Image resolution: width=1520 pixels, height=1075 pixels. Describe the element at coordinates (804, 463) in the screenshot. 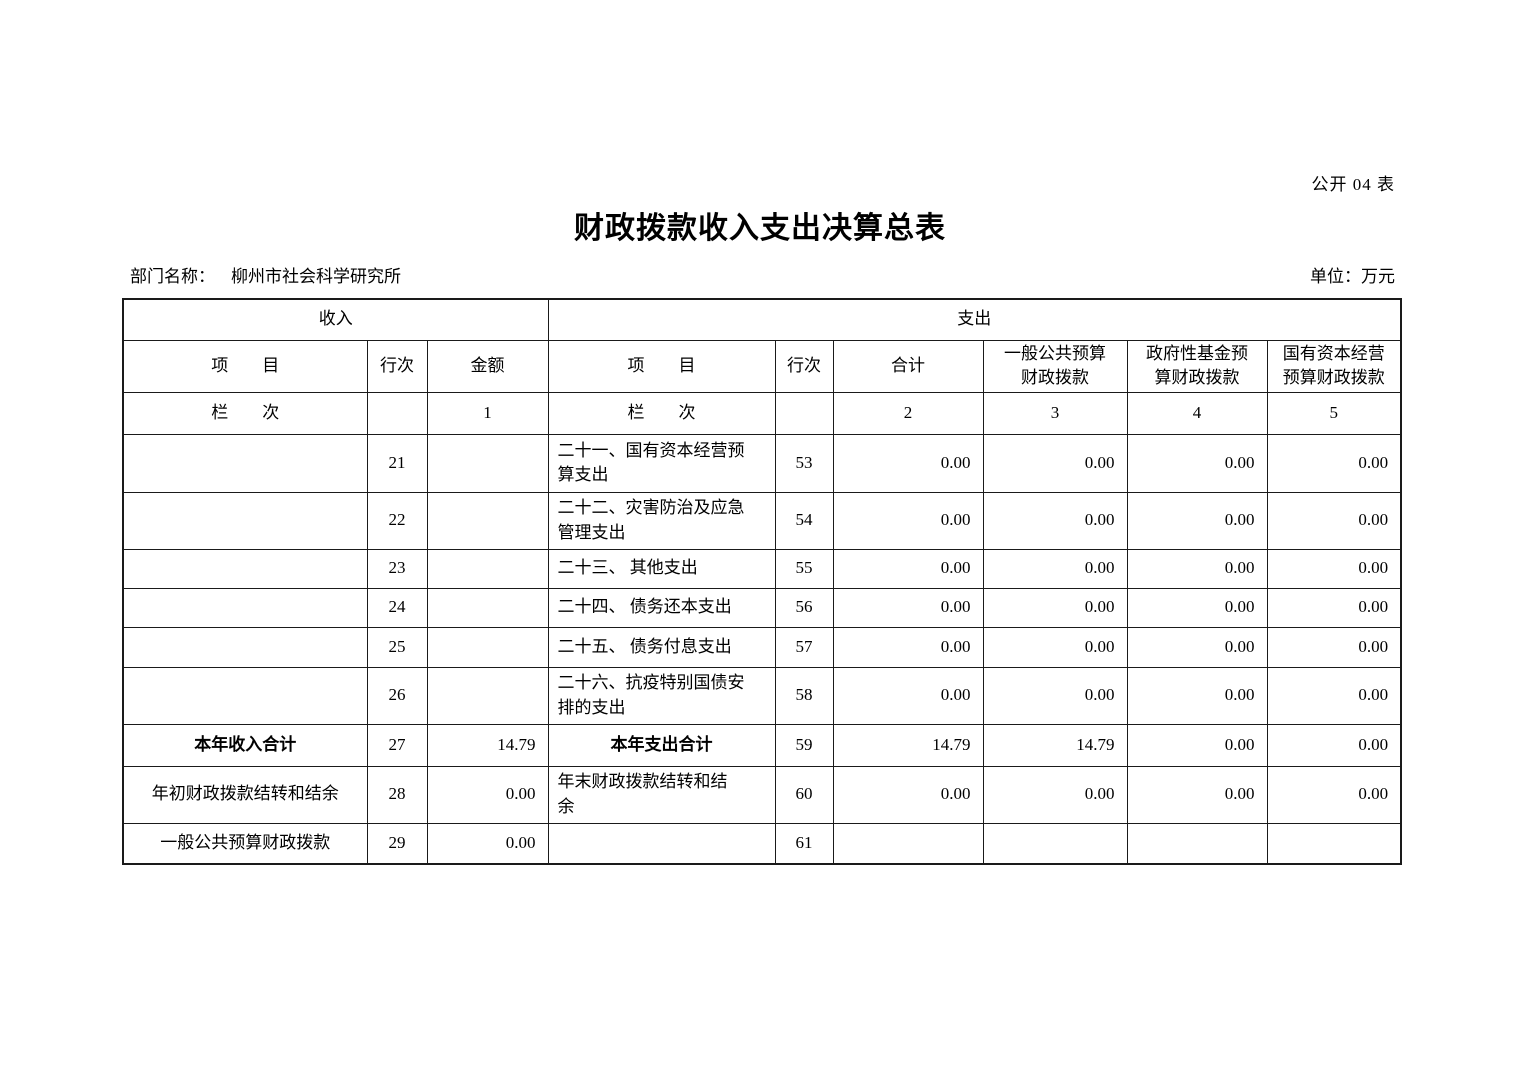

I see `expense-line-cell: 53` at that location.